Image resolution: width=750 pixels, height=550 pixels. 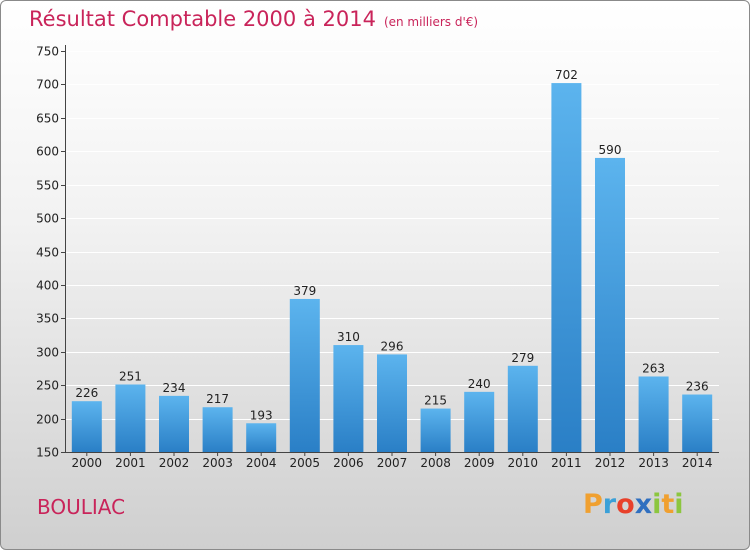 What do you see at coordinates (47, 453) in the screenshot?
I see `y-tick-label: 150` at bounding box center [47, 453].